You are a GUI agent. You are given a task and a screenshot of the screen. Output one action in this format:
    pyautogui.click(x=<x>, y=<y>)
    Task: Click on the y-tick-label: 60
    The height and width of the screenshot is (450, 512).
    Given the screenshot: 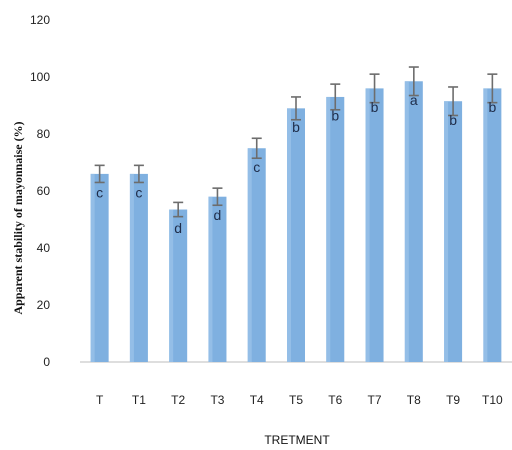 What is the action you would take?
    pyautogui.click(x=44, y=191)
    